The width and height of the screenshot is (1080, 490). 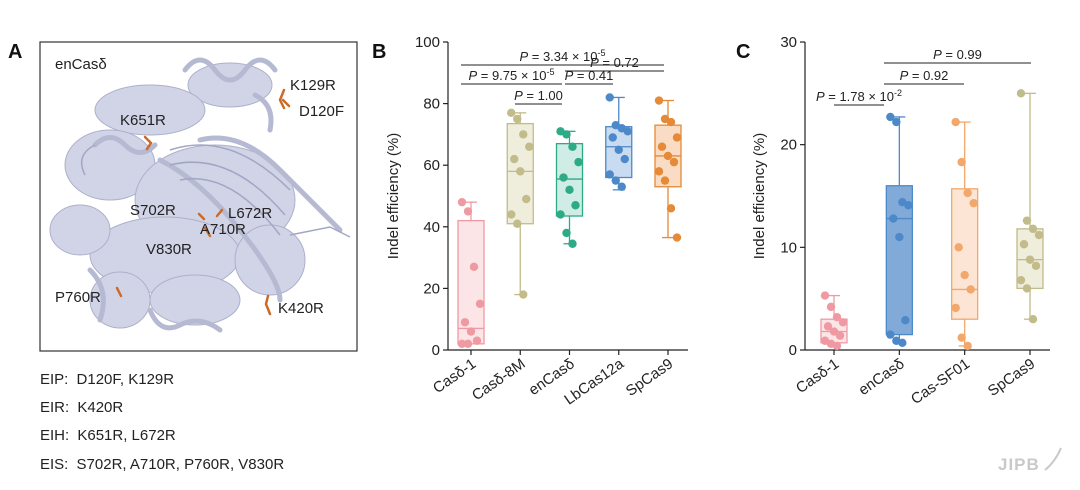 I want to click on legend-text: S702R, A710R, P760R, V830R, so click(x=181, y=464).